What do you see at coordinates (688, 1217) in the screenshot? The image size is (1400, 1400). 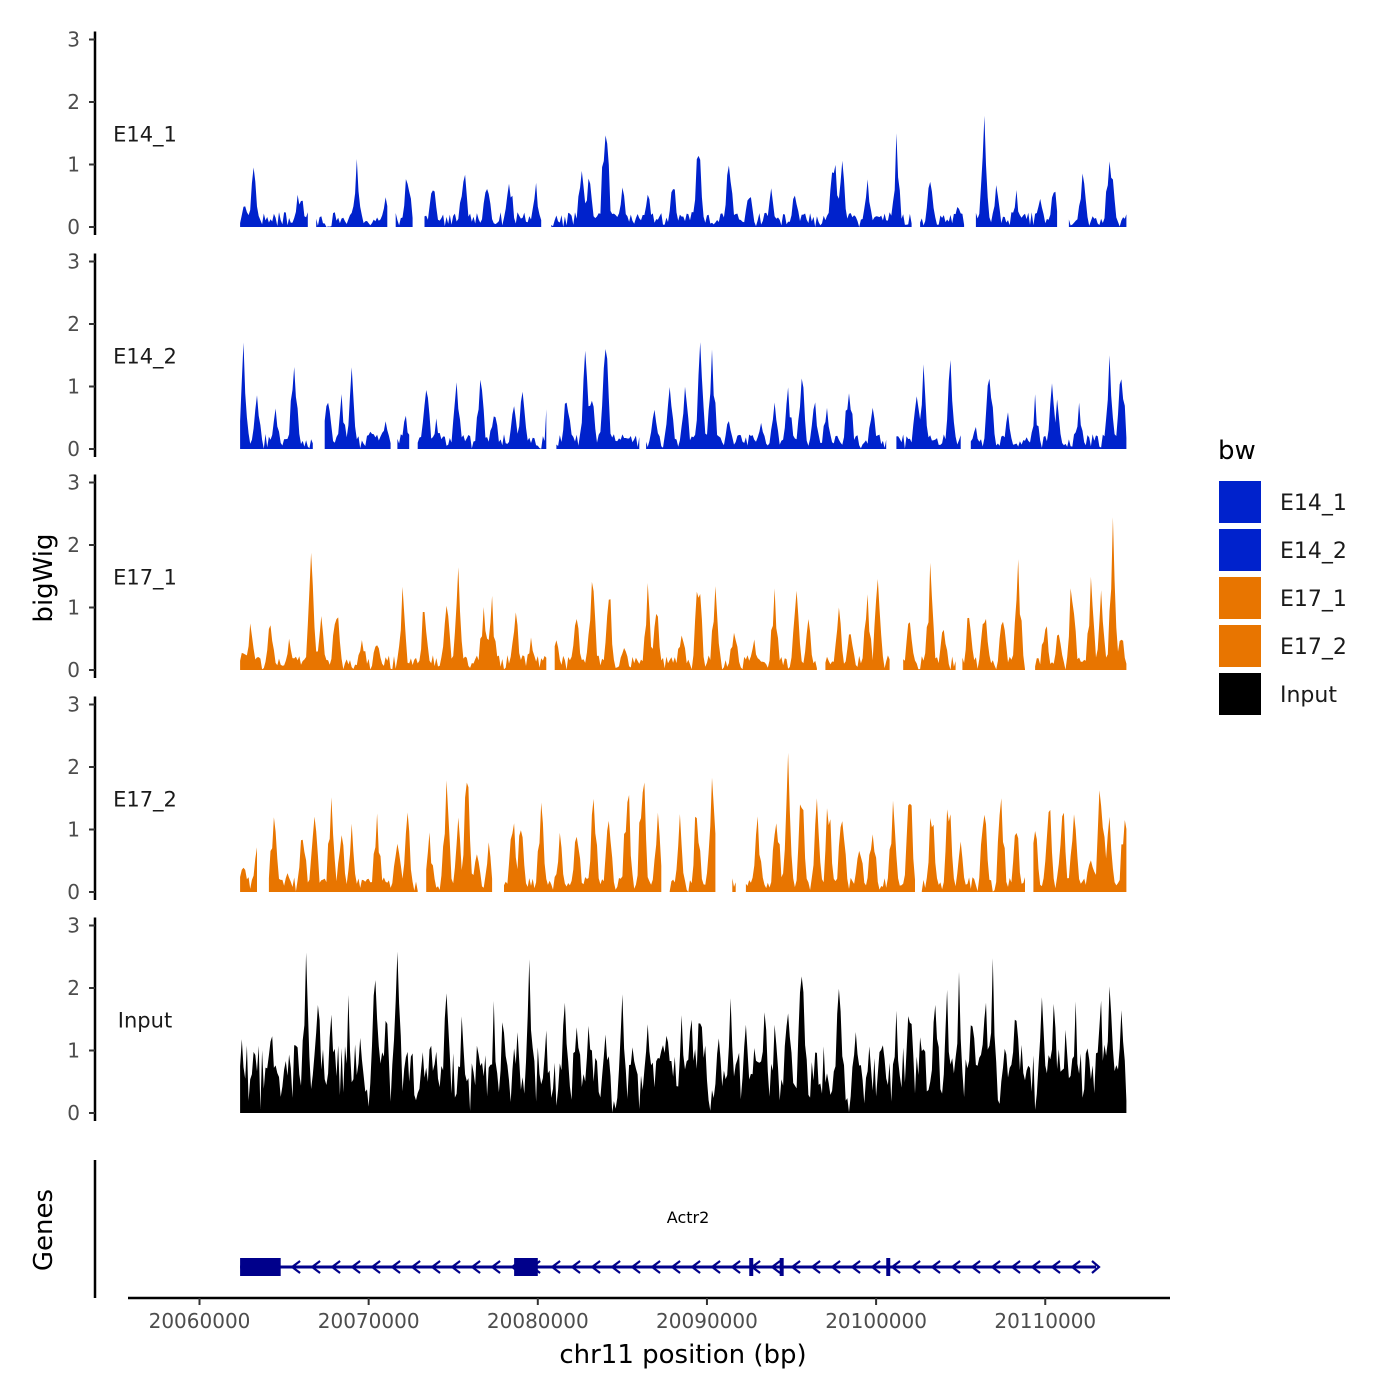 I see `gene-name-label: Actr2` at bounding box center [688, 1217].